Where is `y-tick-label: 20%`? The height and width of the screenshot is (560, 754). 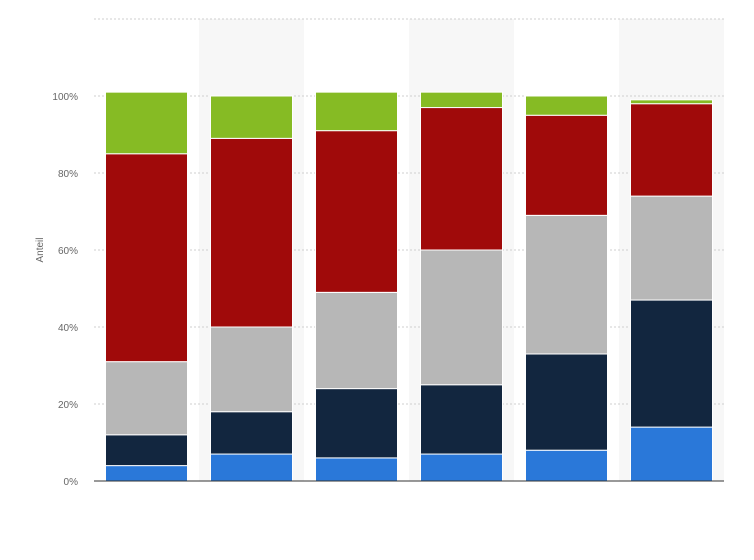
y-tick-label: 20% is located at coordinates (68, 405).